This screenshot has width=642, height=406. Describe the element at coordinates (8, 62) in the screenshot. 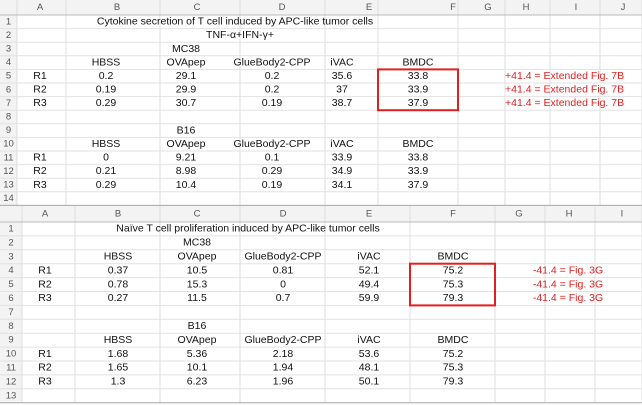

I see `row-header: 4` at that location.